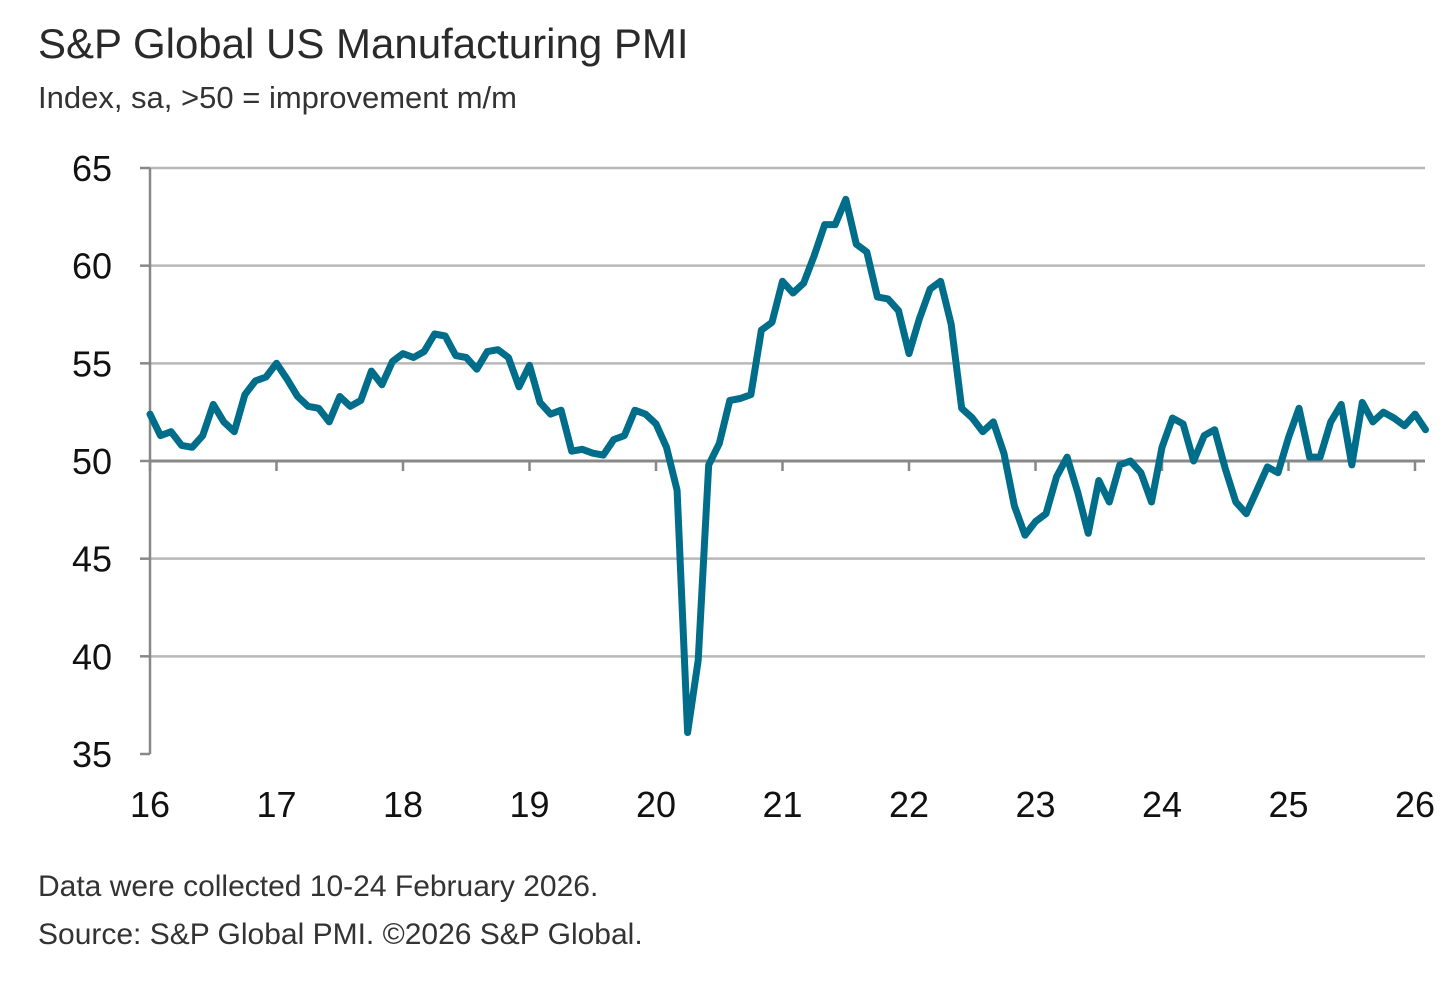  I want to click on x-tick-label: 22, so click(909, 804).